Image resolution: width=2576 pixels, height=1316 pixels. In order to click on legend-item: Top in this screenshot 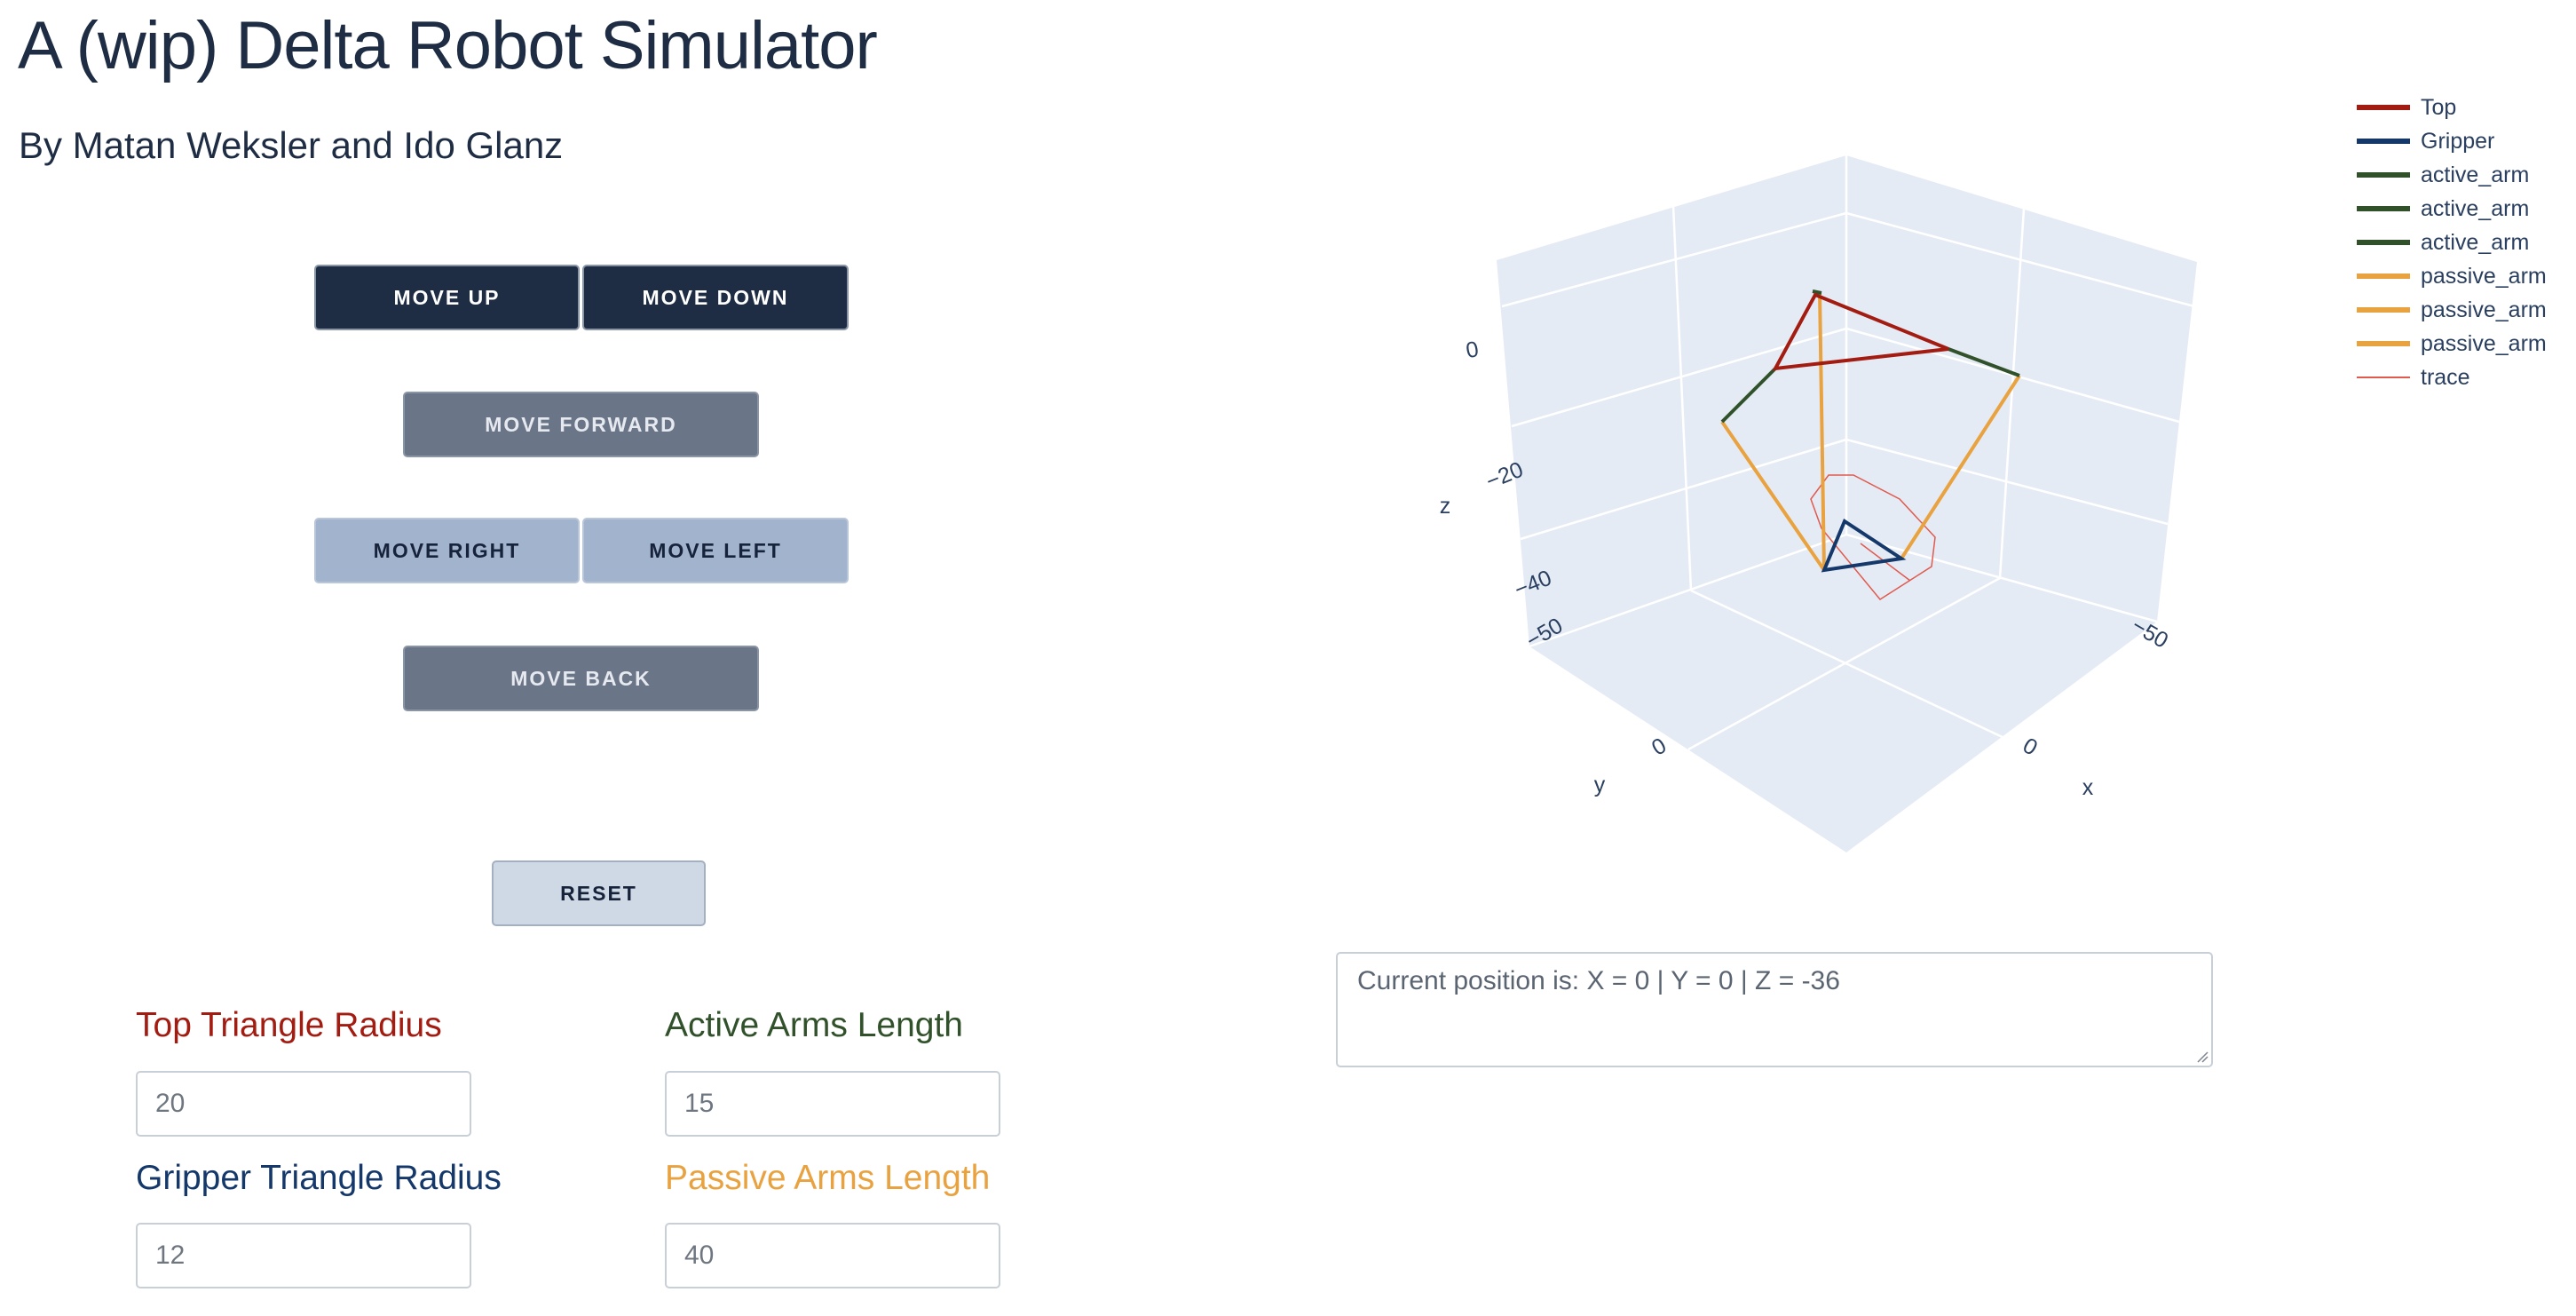, I will do `click(2452, 107)`.